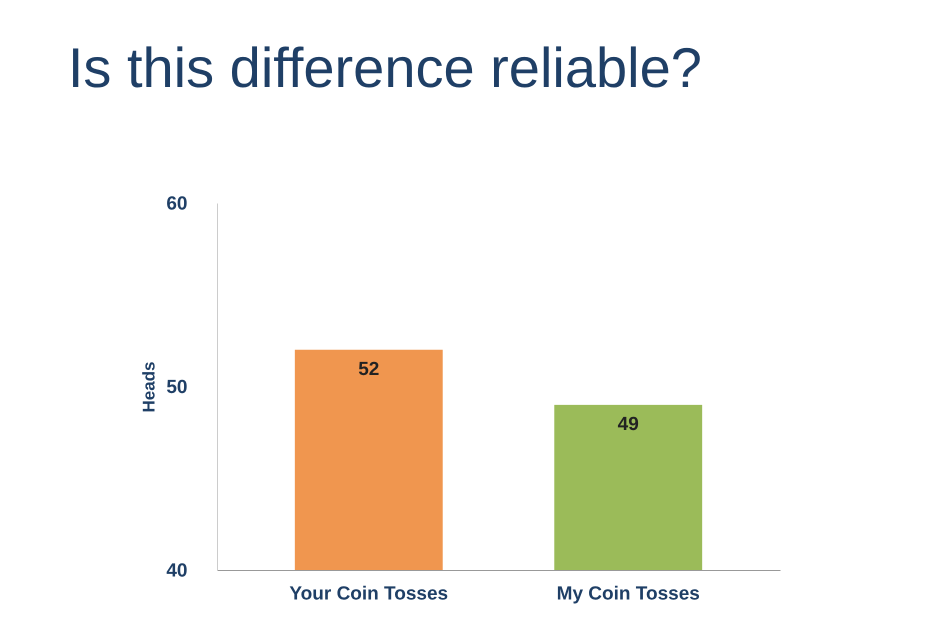 The width and height of the screenshot is (946, 640). I want to click on chart-title: Is this difference reliable?, so click(385, 67).